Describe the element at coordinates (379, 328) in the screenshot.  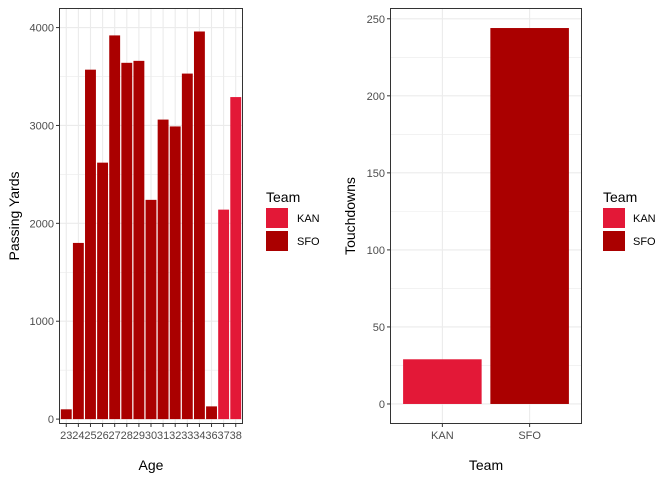
I see `y-tick-label: 50` at that location.